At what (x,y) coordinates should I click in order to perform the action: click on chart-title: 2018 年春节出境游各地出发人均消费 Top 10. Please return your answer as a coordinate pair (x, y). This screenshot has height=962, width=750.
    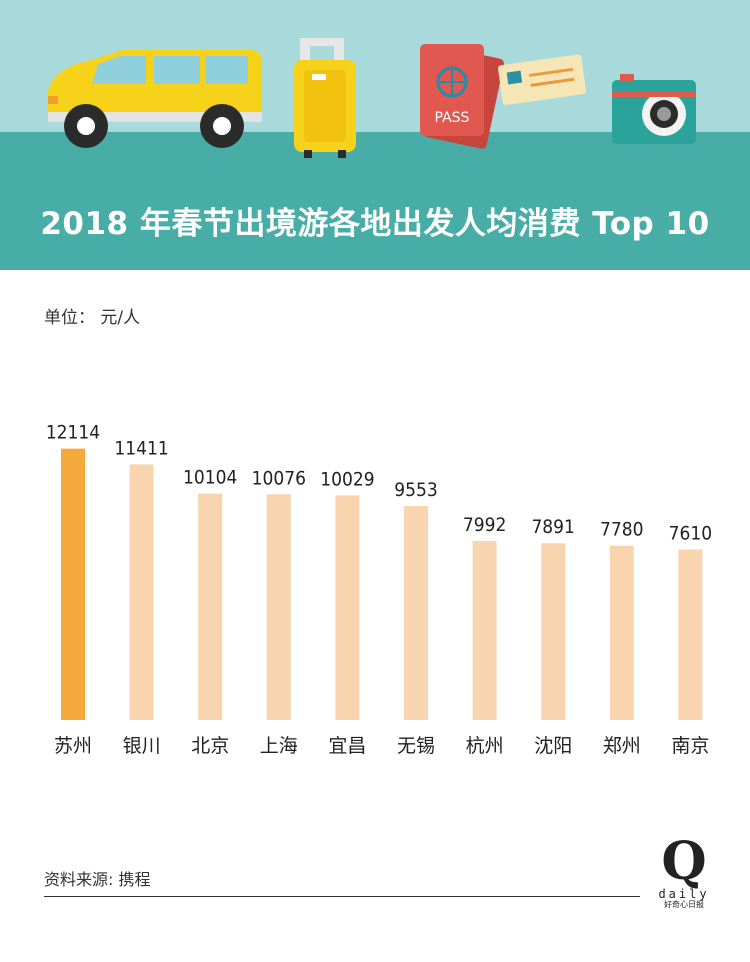
    Looking at the image, I should click on (375, 224).